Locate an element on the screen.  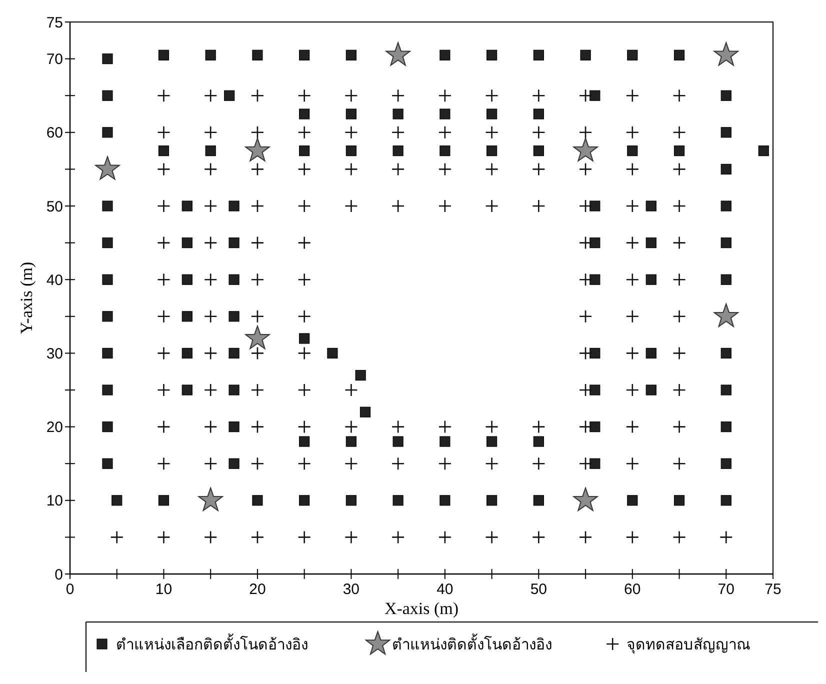
x-tick-label: 10 is located at coordinates (163, 589).